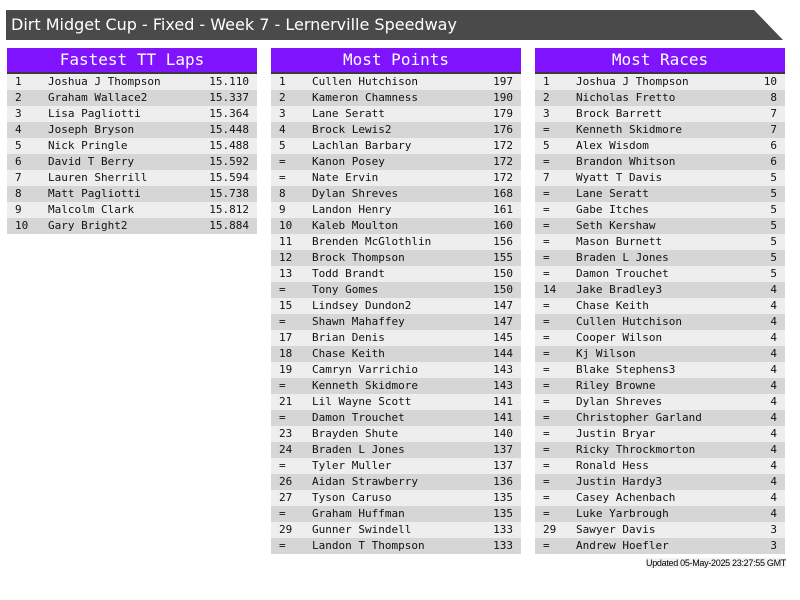 The width and height of the screenshot is (800, 600). I want to click on value-cell: 150, so click(503, 273).